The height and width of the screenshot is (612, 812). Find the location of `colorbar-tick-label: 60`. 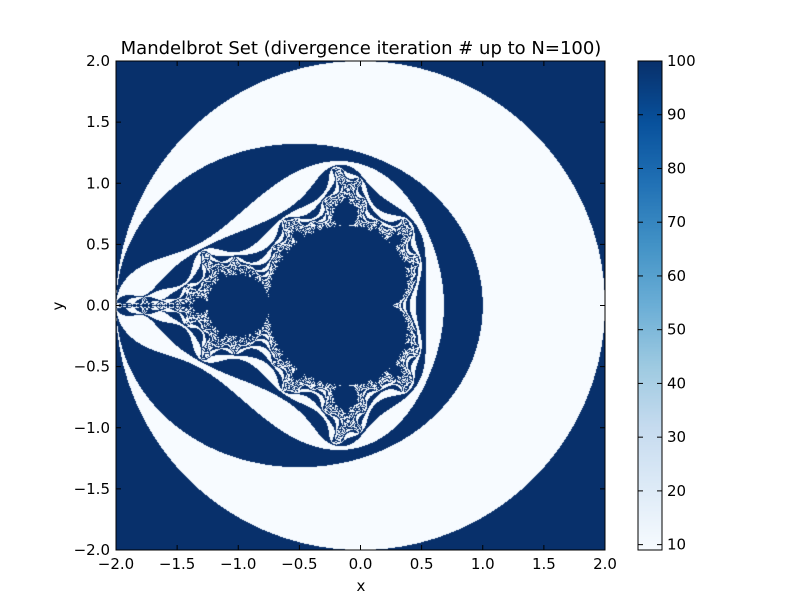

colorbar-tick-label: 60 is located at coordinates (676, 276).